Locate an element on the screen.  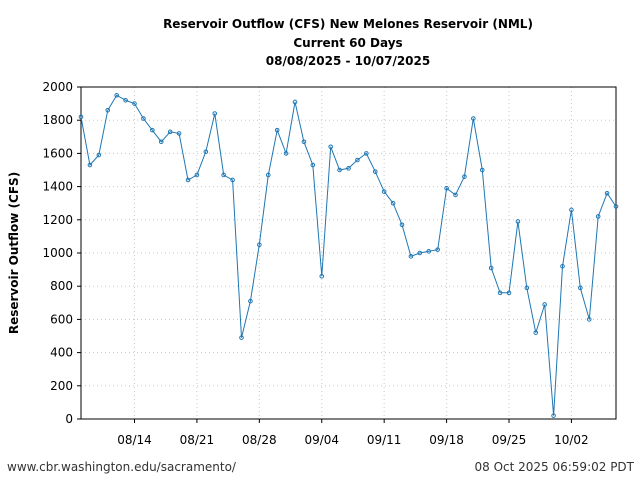
footer-timestamp: 08 Oct 2025 06:59:02 PDT is located at coordinates (554, 467).